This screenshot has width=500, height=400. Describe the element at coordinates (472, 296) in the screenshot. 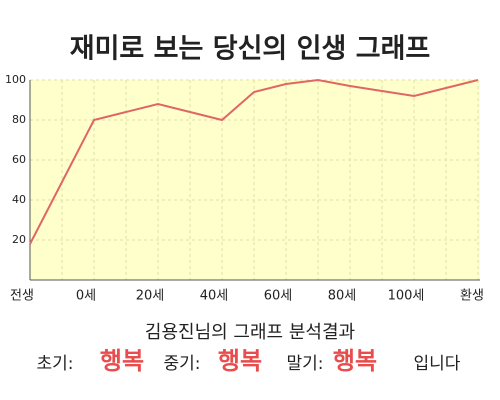

I see `x-tick-label: 환생` at that location.